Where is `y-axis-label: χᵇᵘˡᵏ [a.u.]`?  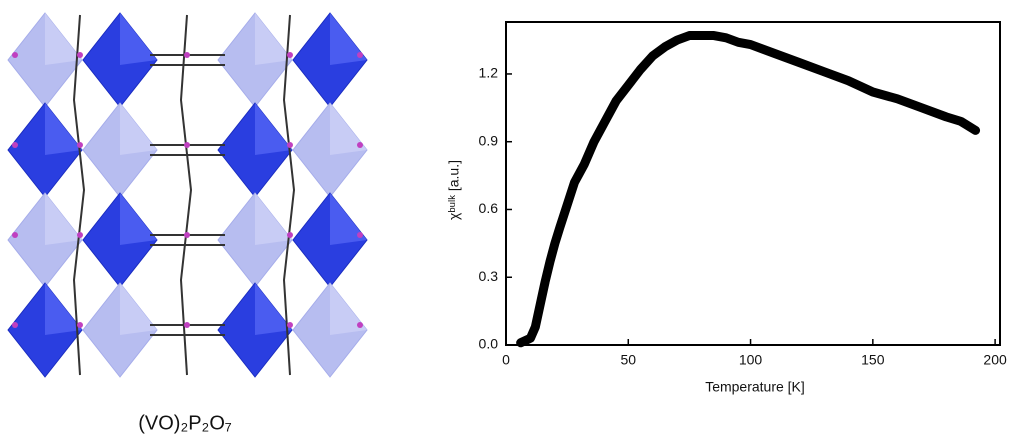
y-axis-label: χᵇᵘˡᵏ [a.u.] is located at coordinates (454, 190).